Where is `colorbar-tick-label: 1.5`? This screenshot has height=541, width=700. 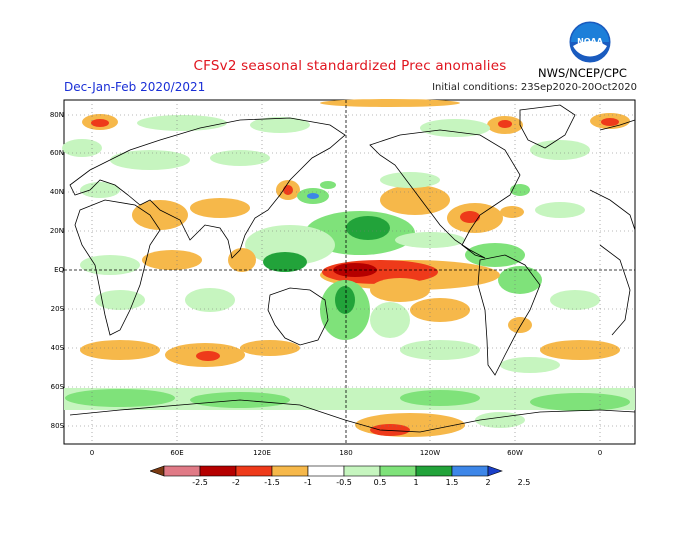
colorbar-tick-label: 1.5 is located at coordinates (452, 482).